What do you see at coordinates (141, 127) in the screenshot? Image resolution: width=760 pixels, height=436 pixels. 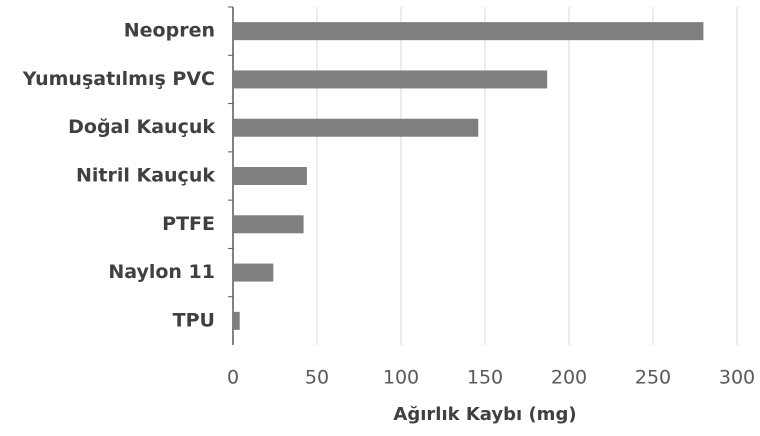 I see `y-tick-label: Doğal Kauçuk` at bounding box center [141, 127].